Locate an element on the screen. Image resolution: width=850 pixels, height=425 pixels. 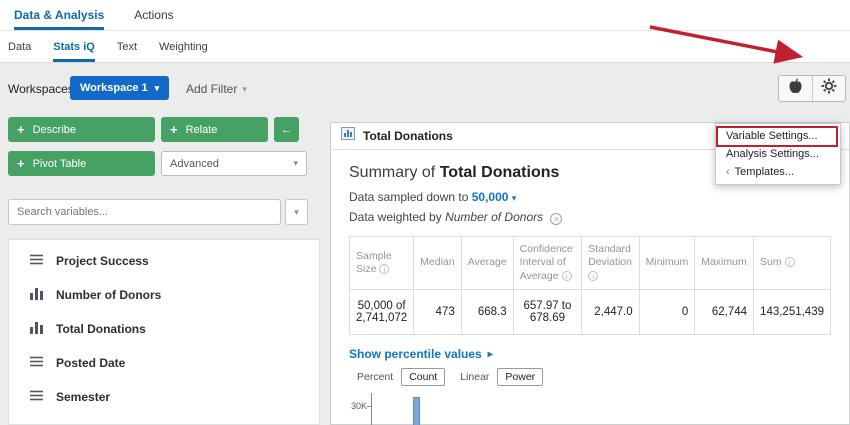
workspace-selector: Workspace 1 ▾ is located at coordinates (120, 88).